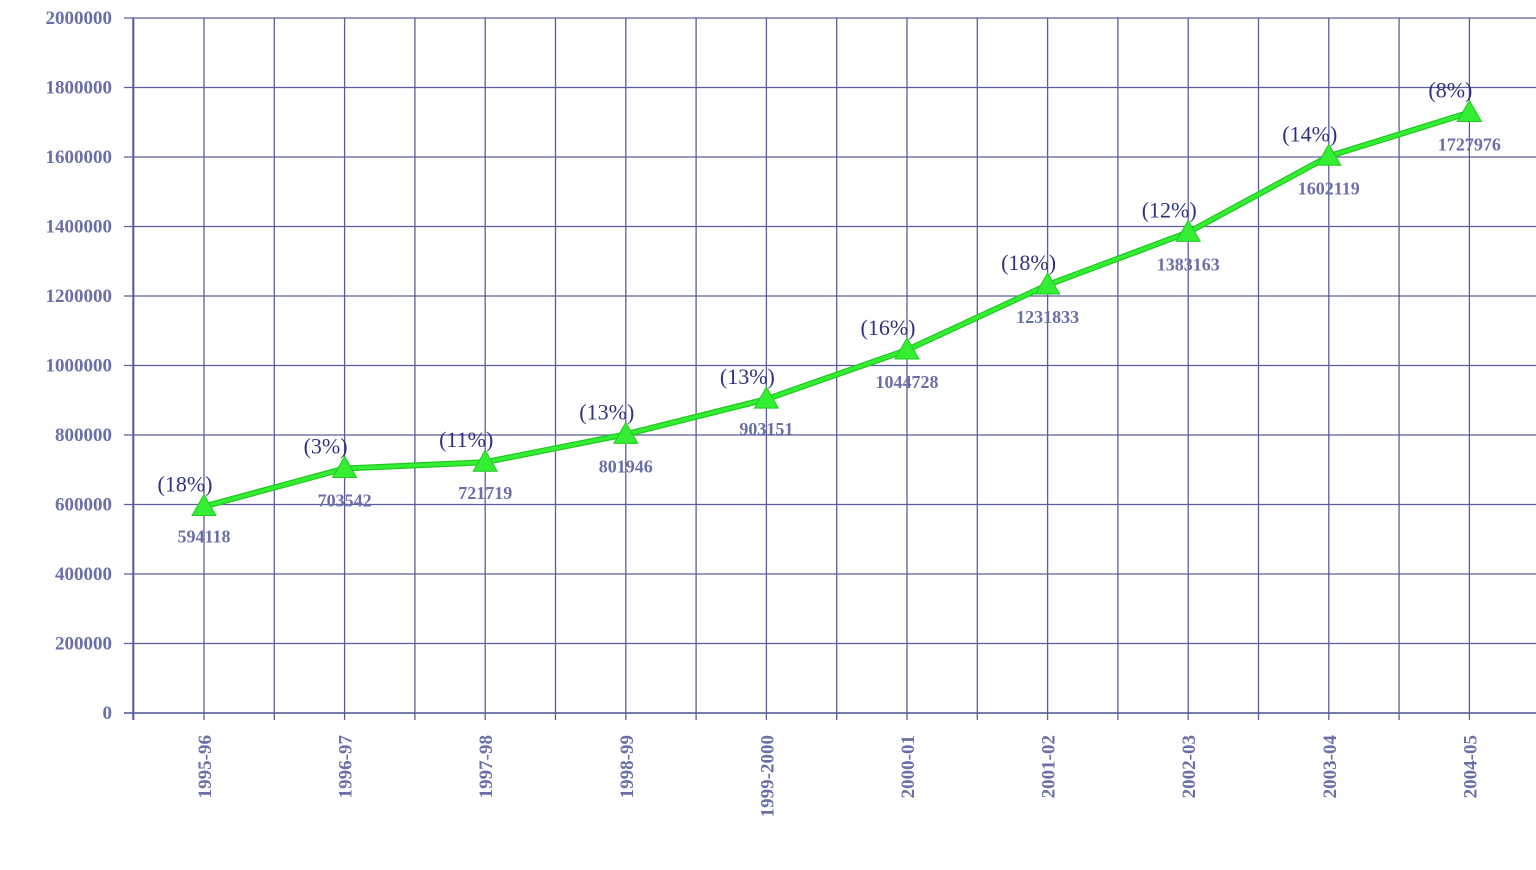 The image size is (1536, 870). What do you see at coordinates (83, 644) in the screenshot?
I see `y-tick-label: 200000` at bounding box center [83, 644].